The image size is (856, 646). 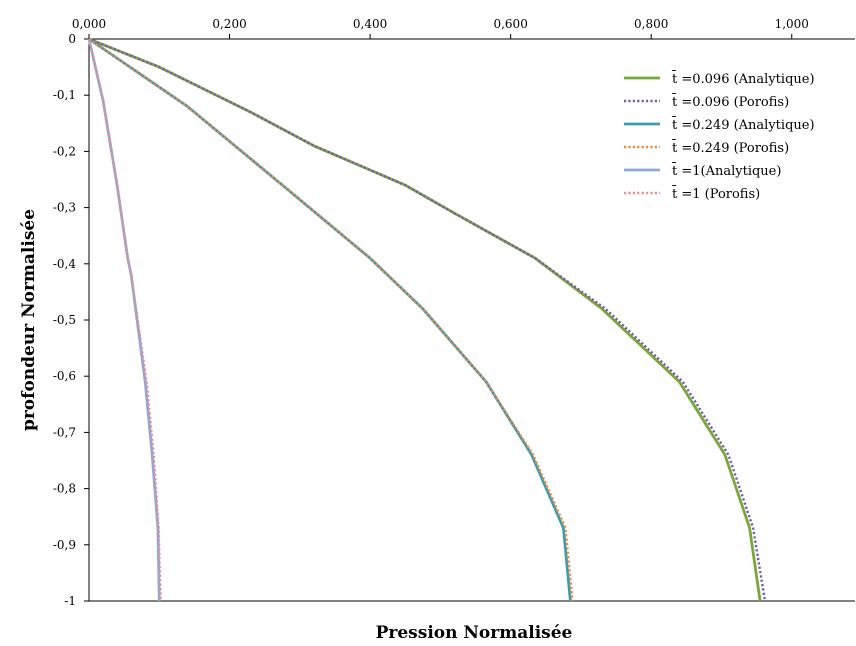 What do you see at coordinates (730, 101) in the screenshot?
I see `legend-label: t̄ =0.096 (Porofis)` at bounding box center [730, 101].